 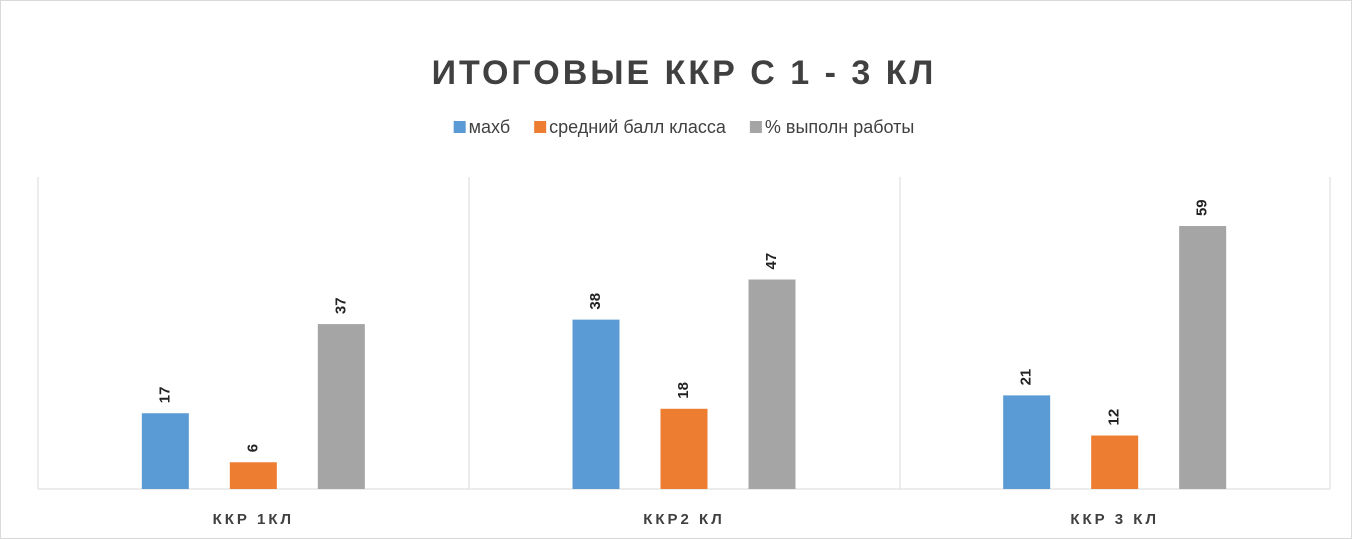 What do you see at coordinates (638, 127) in the screenshot?
I see `legend-label: средний балл класса` at bounding box center [638, 127].